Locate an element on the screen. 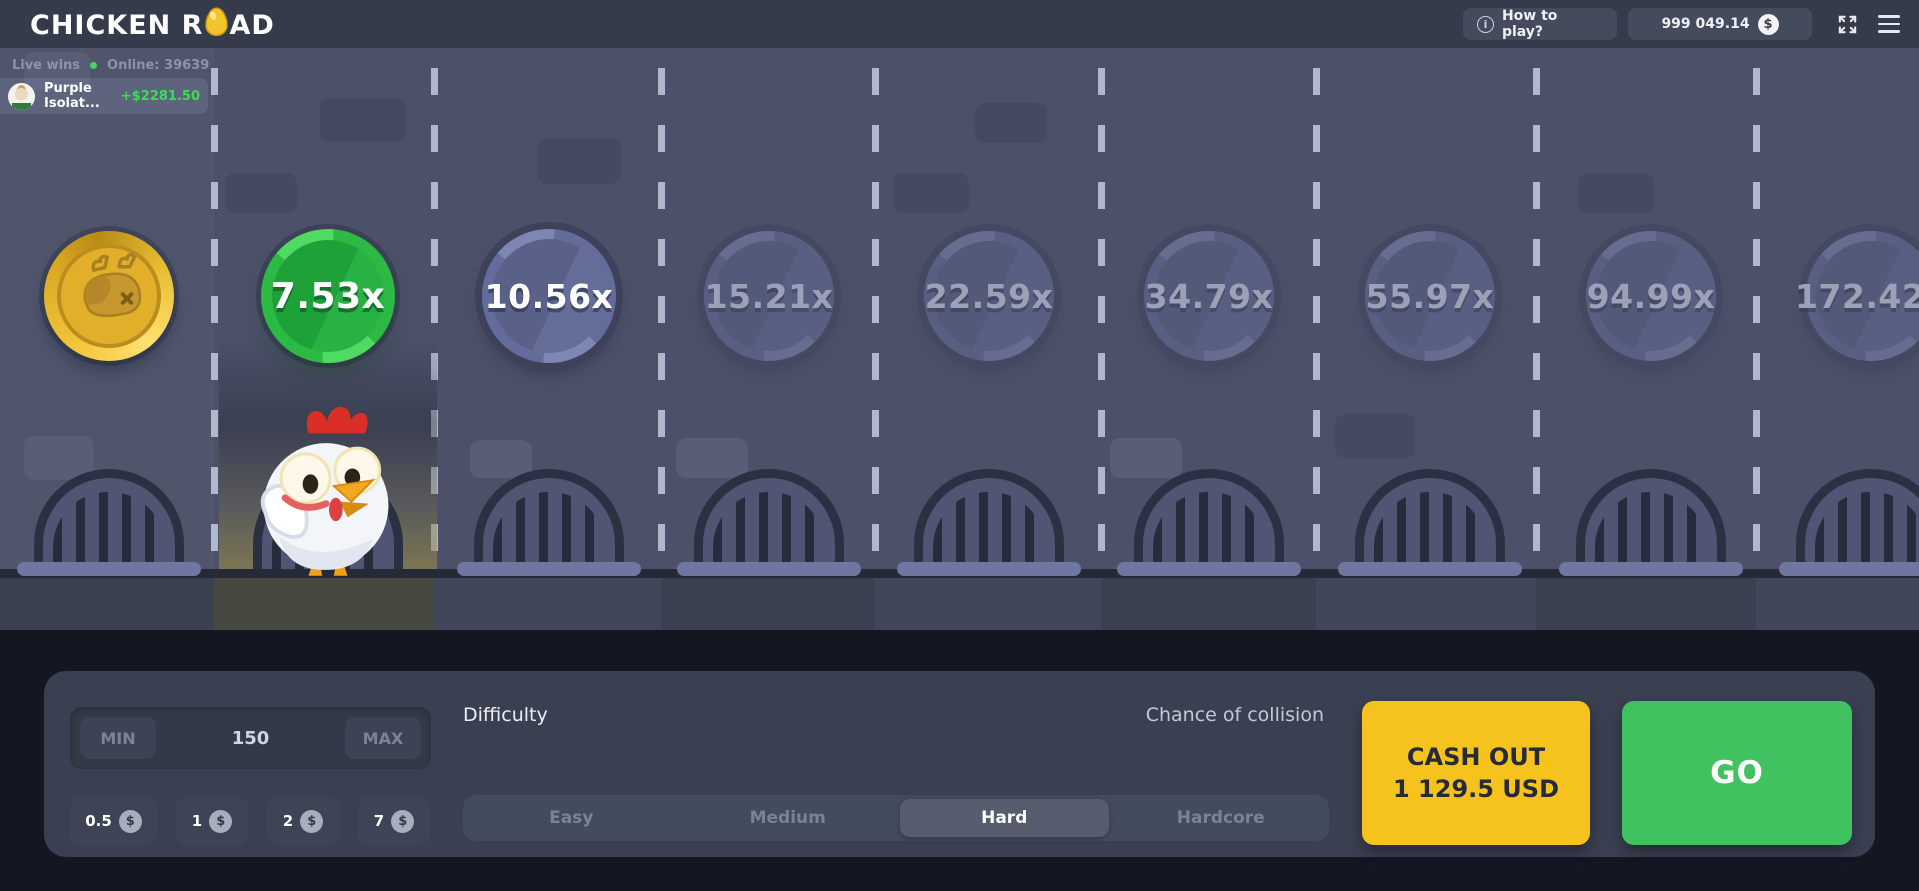 The width and height of the screenshot is (1919, 891). quick-bet-7: 7 $ is located at coordinates (394, 821).